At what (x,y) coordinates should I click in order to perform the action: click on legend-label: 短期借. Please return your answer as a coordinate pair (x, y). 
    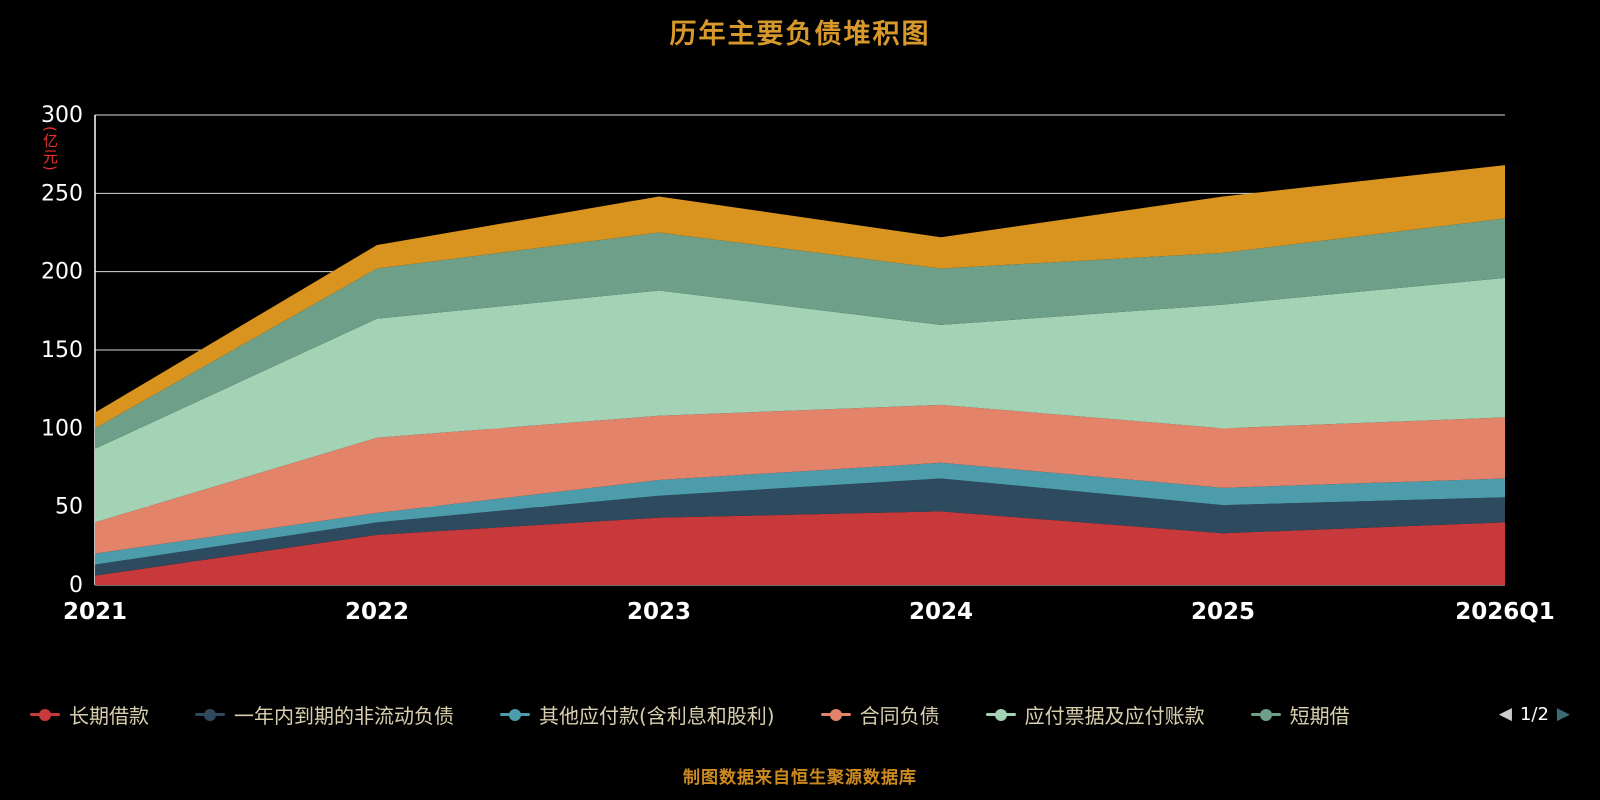
    Looking at the image, I should click on (1319, 716).